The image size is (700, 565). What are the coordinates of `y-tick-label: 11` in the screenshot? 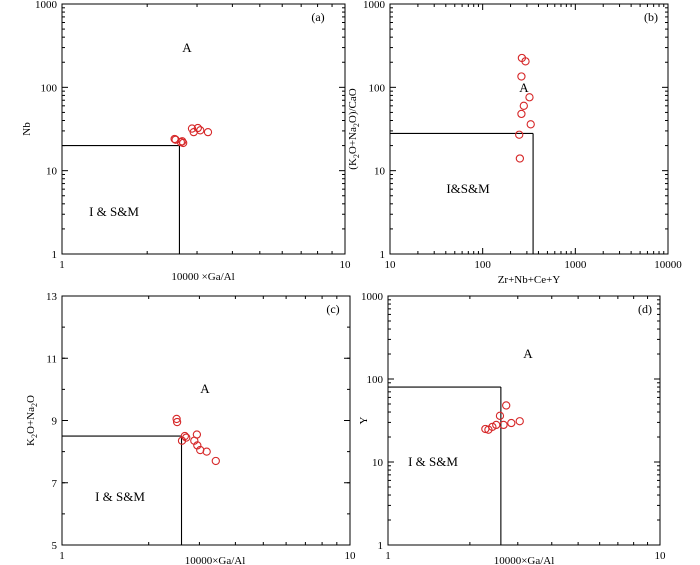 It's located at (51, 359).